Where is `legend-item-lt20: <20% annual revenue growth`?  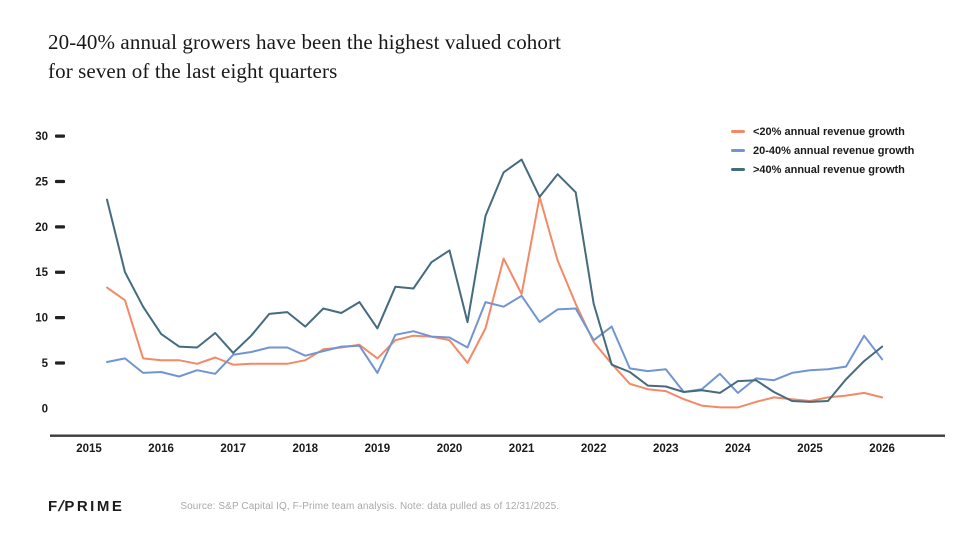 legend-item-lt20: <20% annual revenue growth is located at coordinates (822, 131).